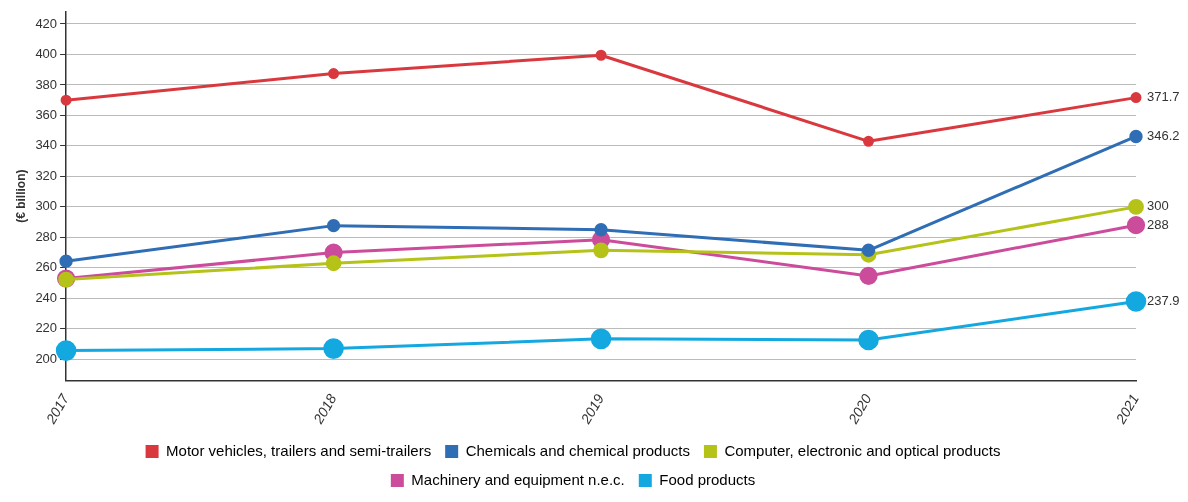  I want to click on y-tick-label: 360, so click(46, 115).